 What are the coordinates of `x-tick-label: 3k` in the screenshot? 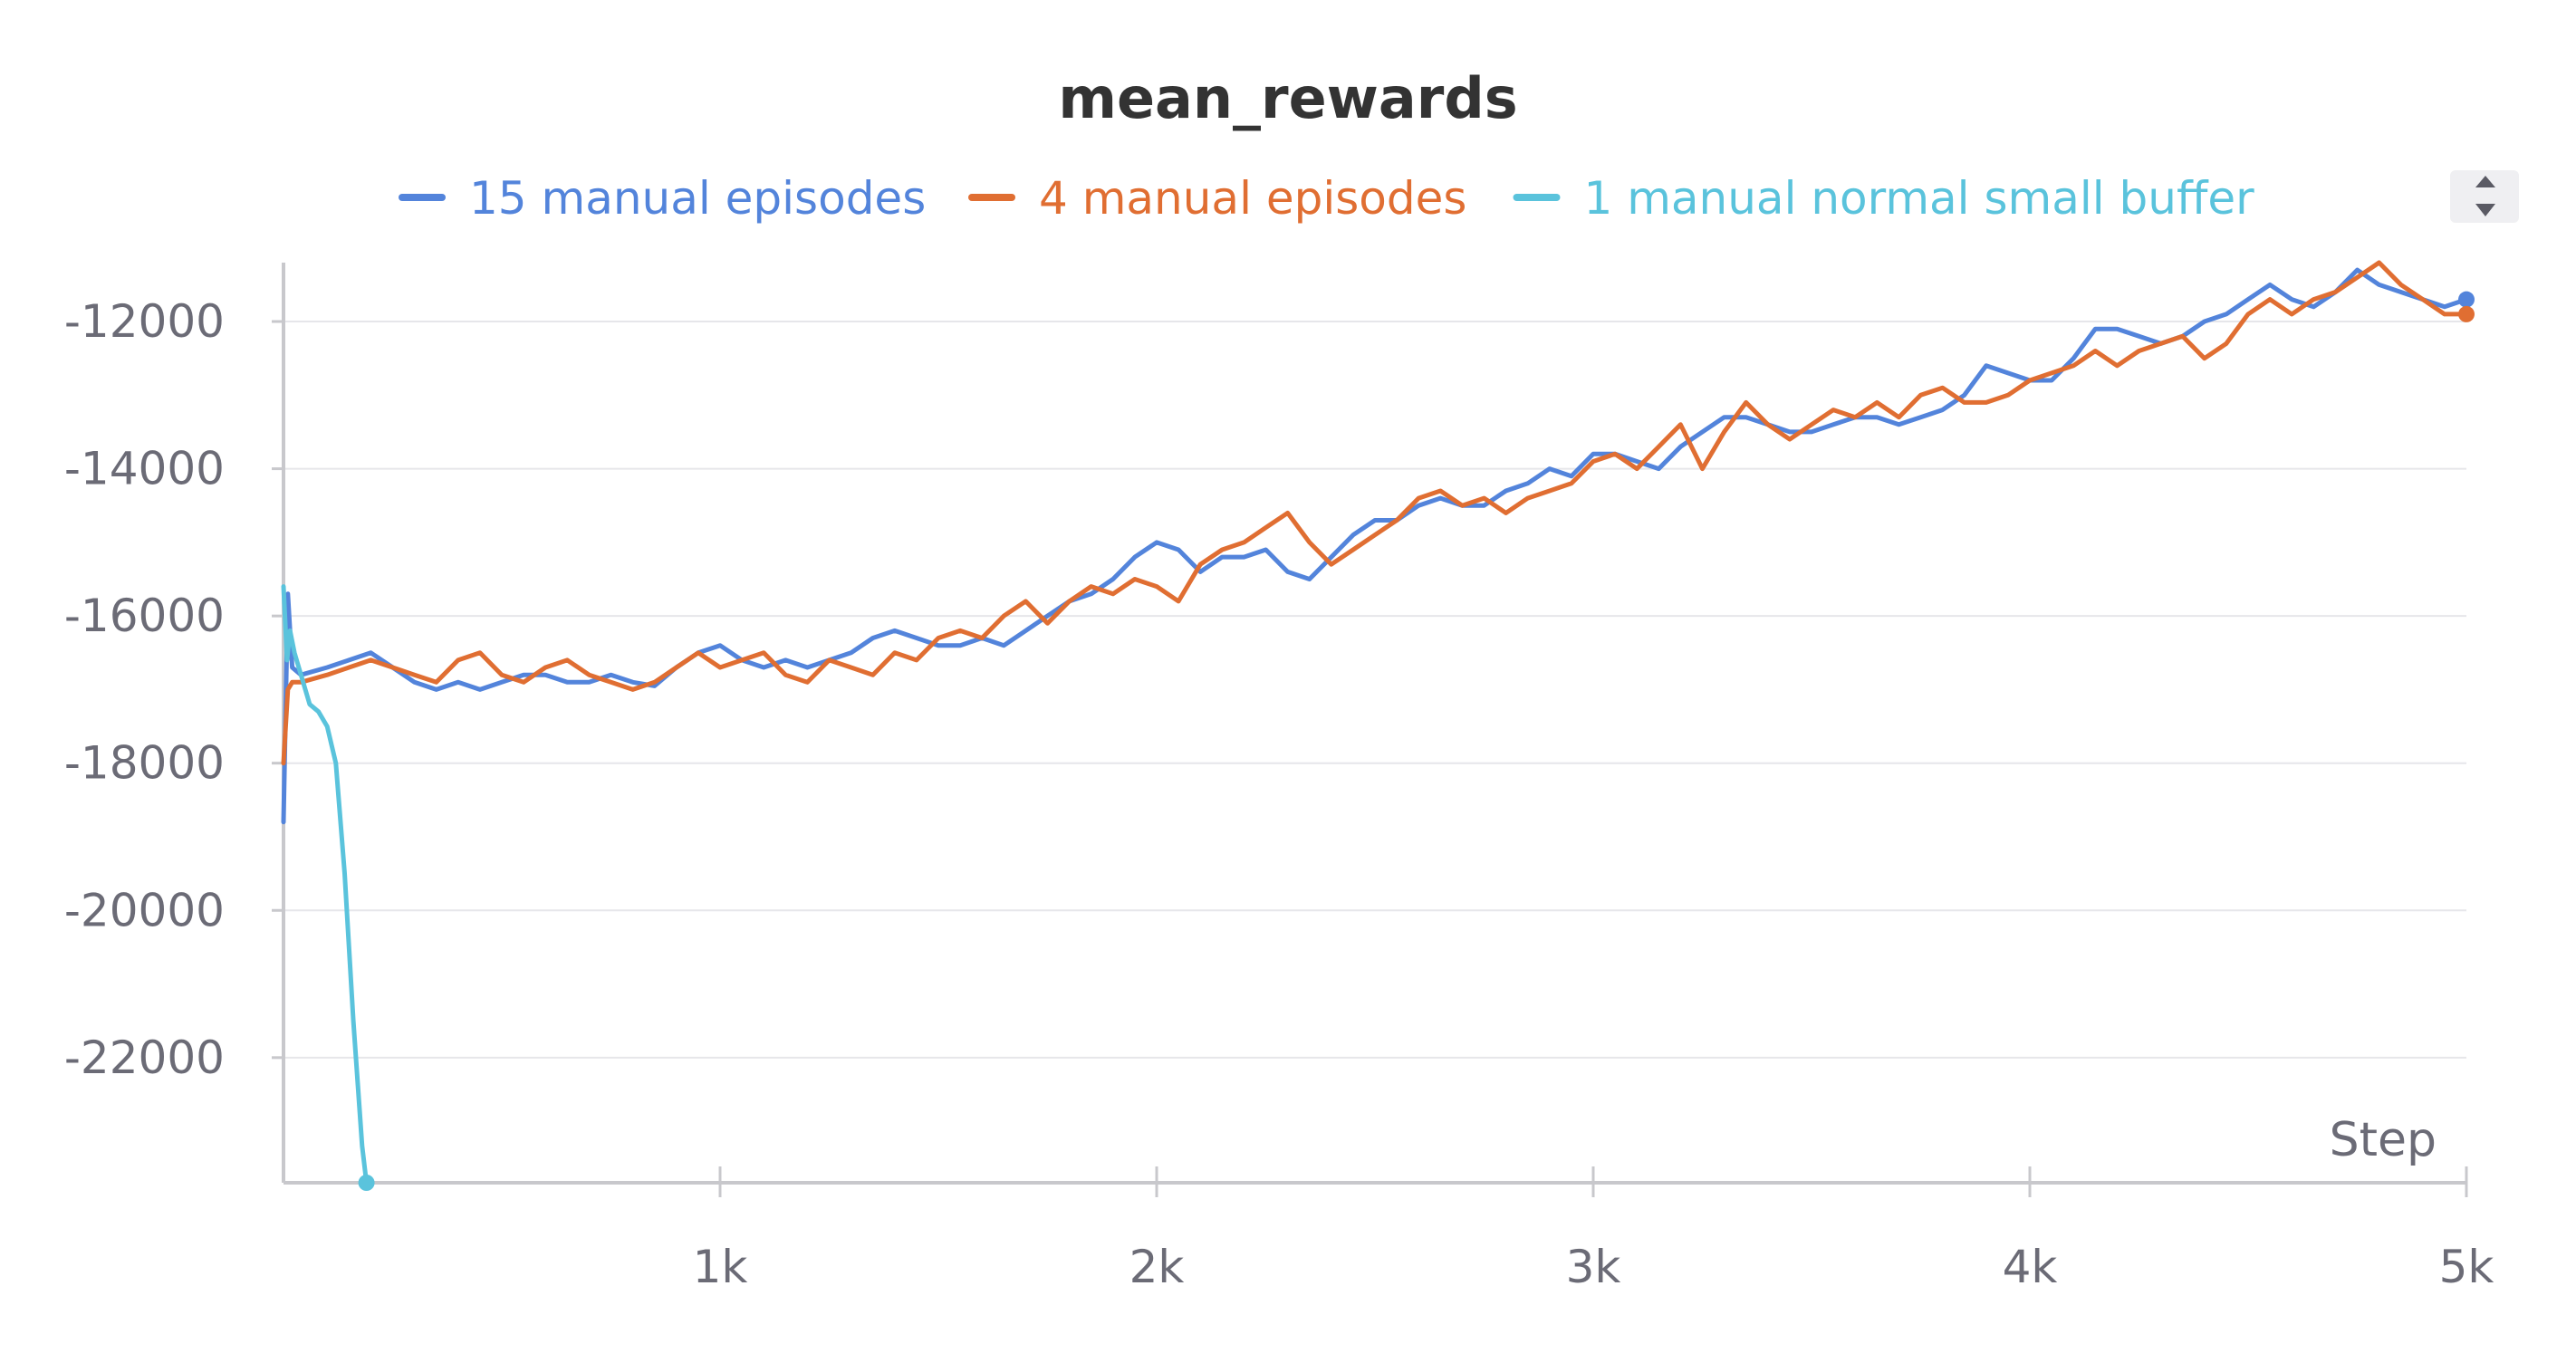 It's located at (1593, 1267).